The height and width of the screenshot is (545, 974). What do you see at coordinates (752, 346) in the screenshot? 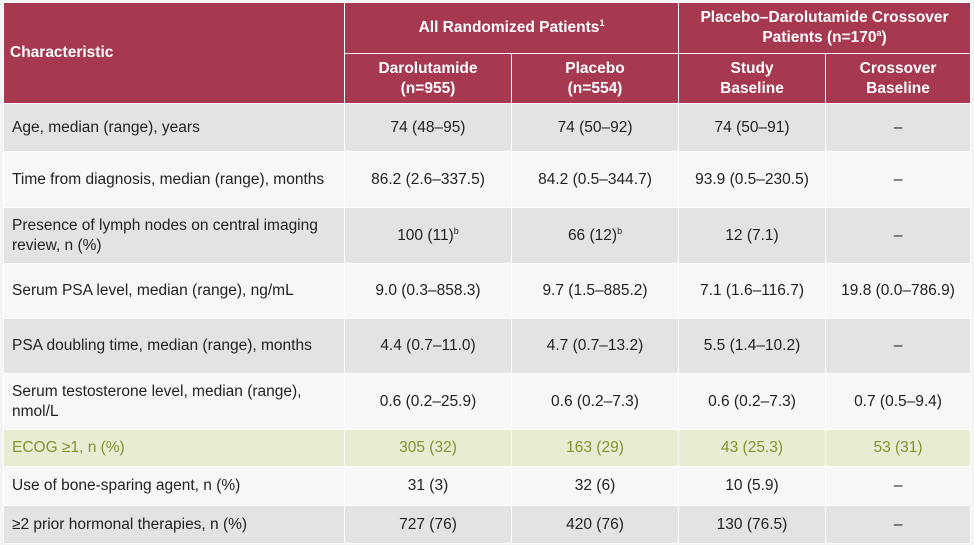
I see `cell-study-baseline: 5.5 (1.4–10.2)` at bounding box center [752, 346].